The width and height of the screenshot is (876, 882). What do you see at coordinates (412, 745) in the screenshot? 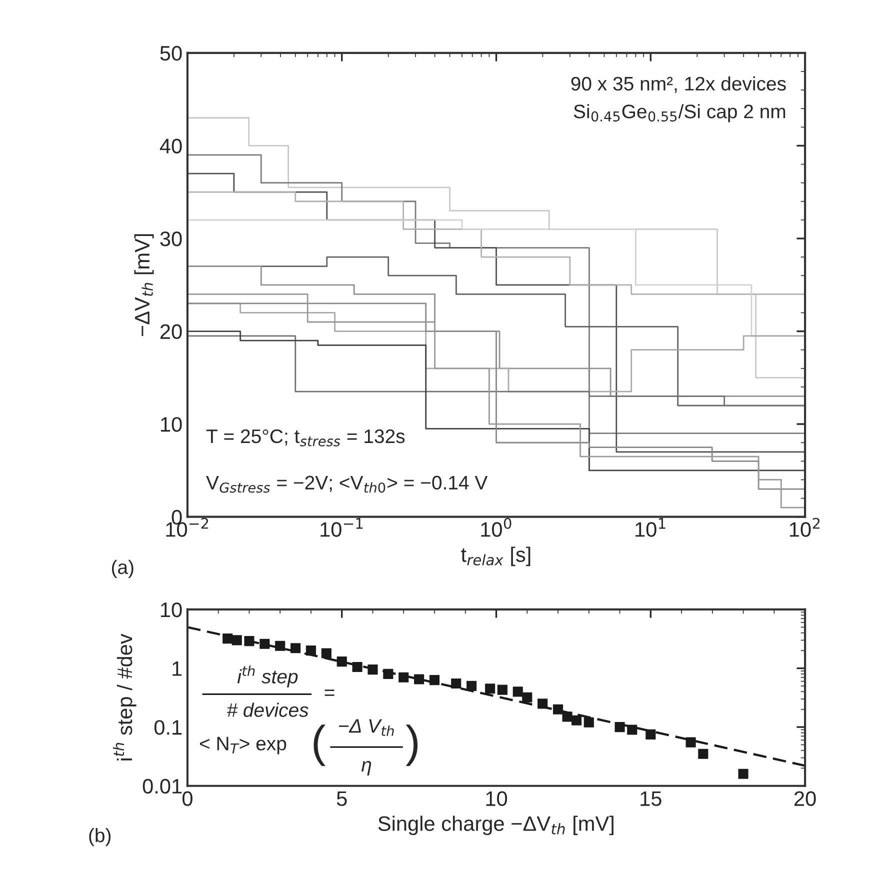
I see `annotation: )` at bounding box center [412, 745].